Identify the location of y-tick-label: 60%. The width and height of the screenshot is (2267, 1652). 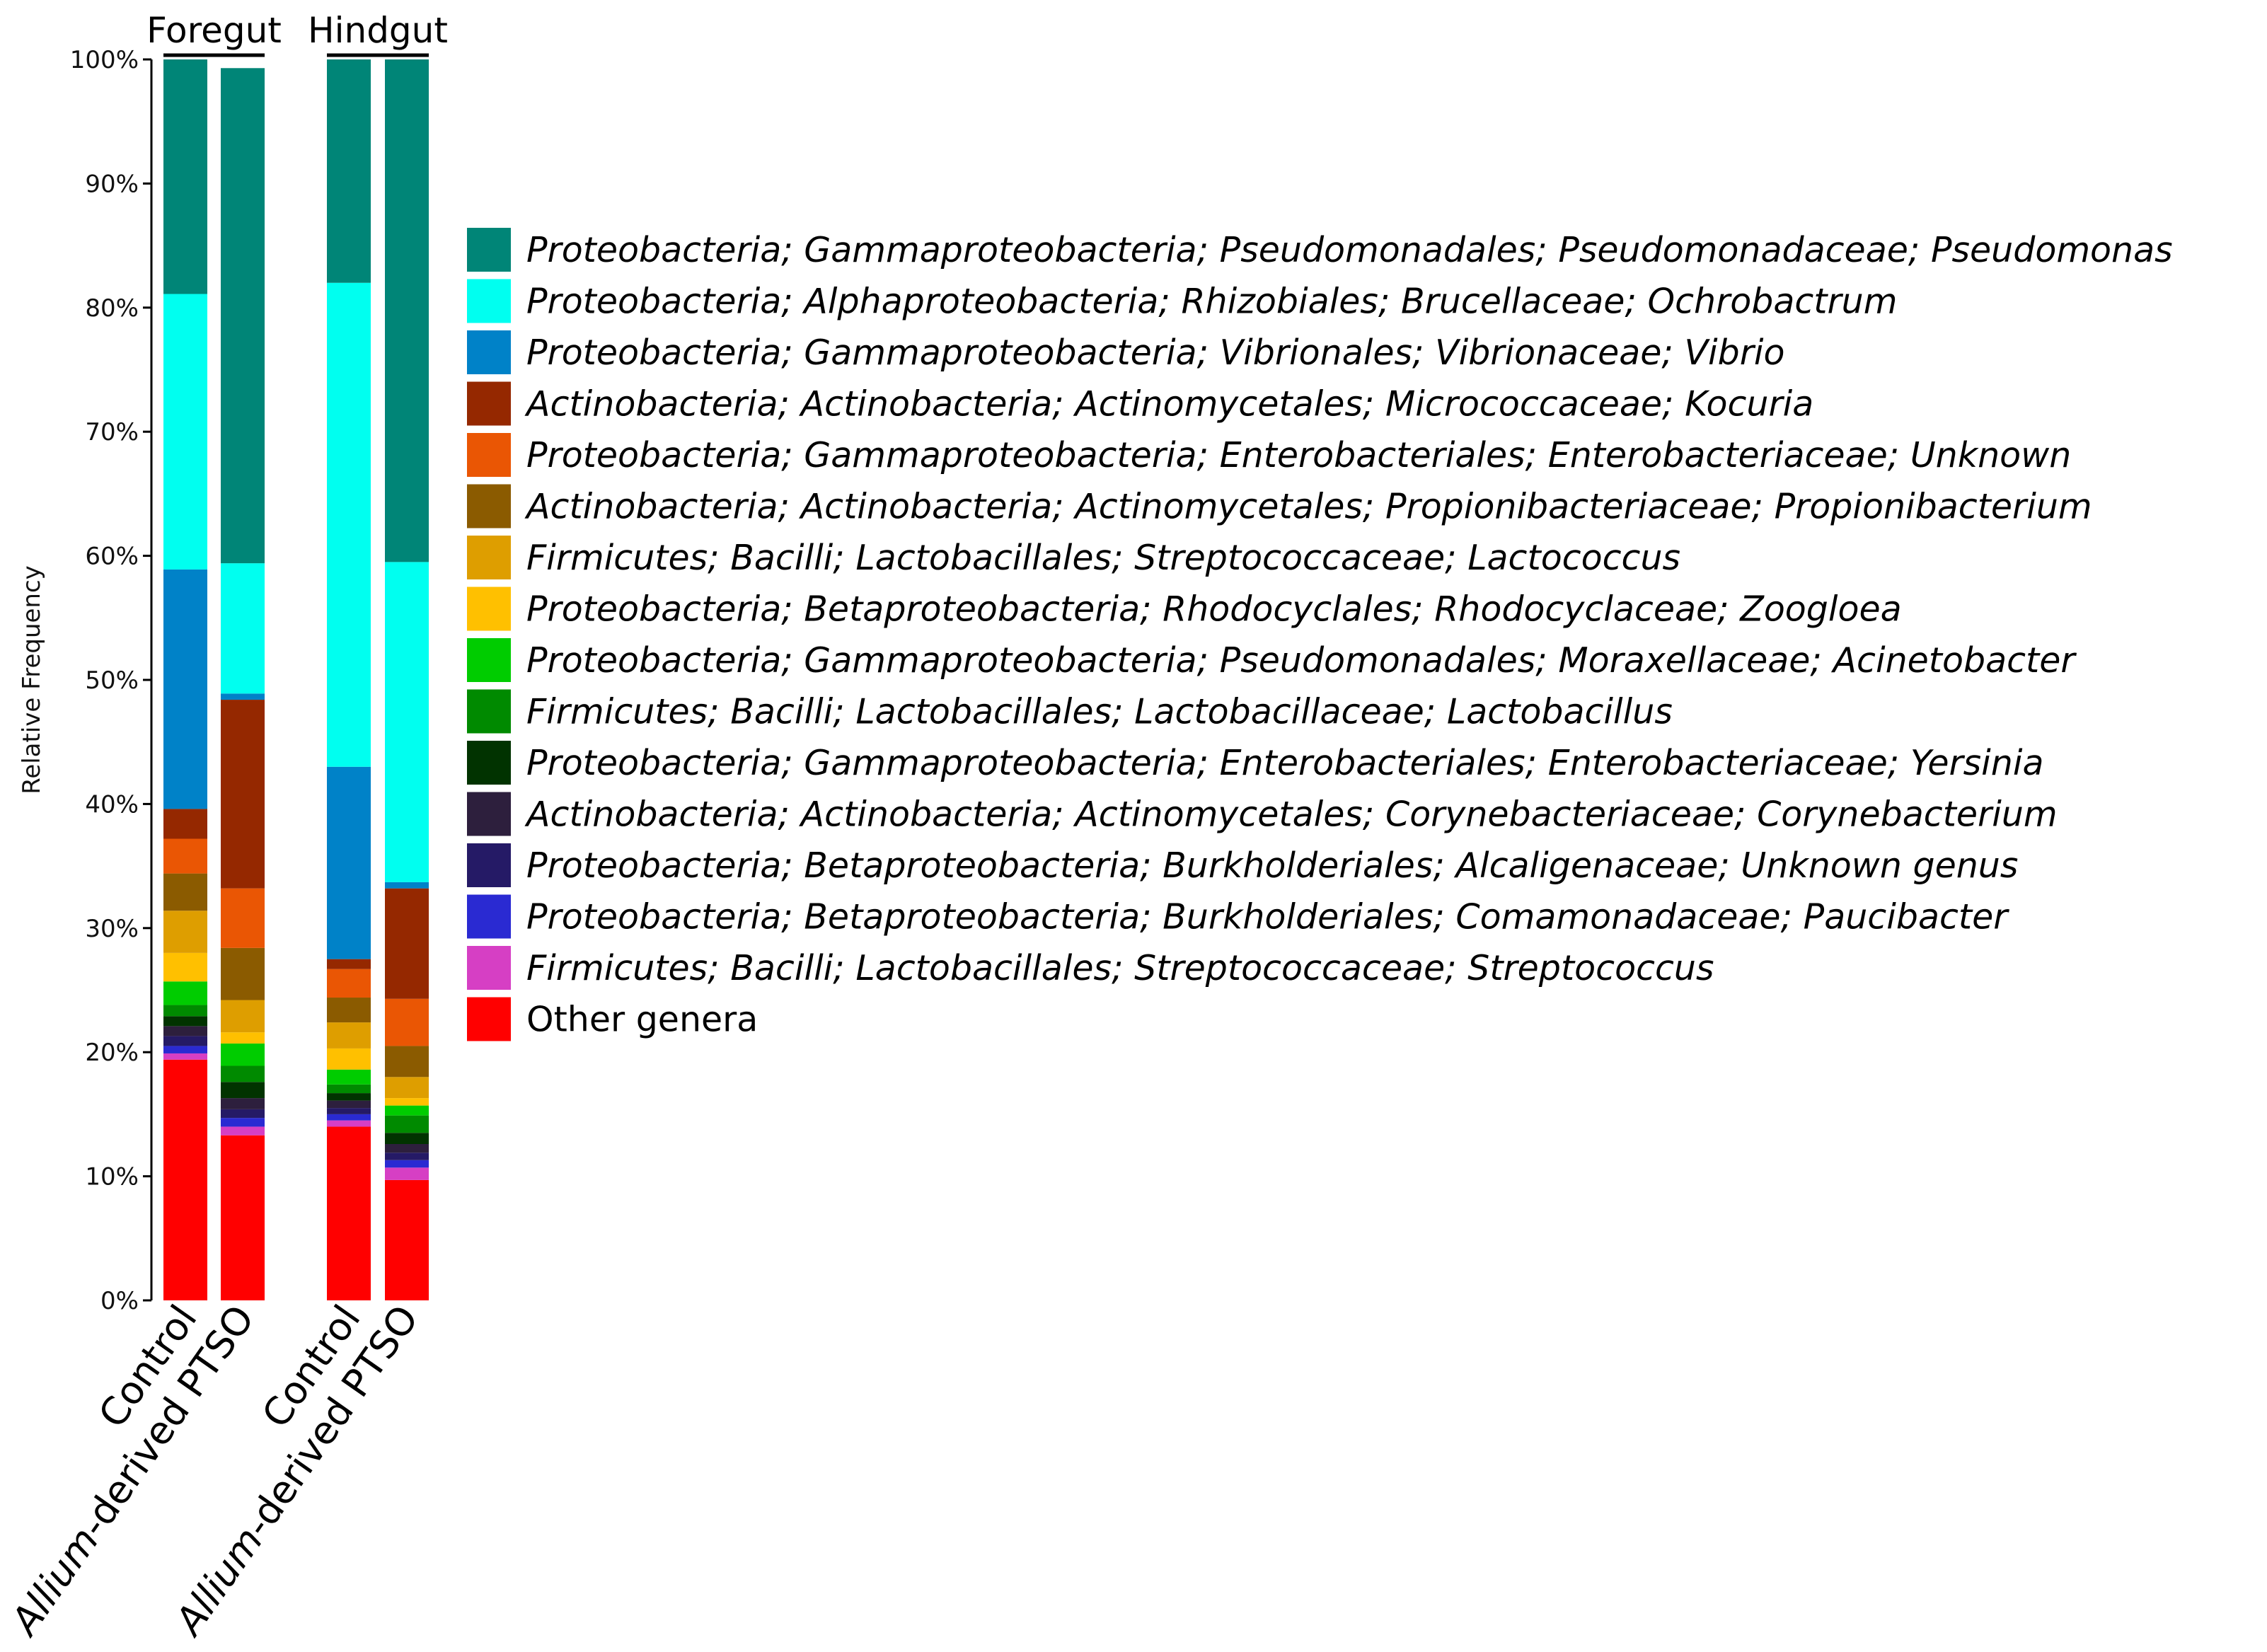
(112, 557).